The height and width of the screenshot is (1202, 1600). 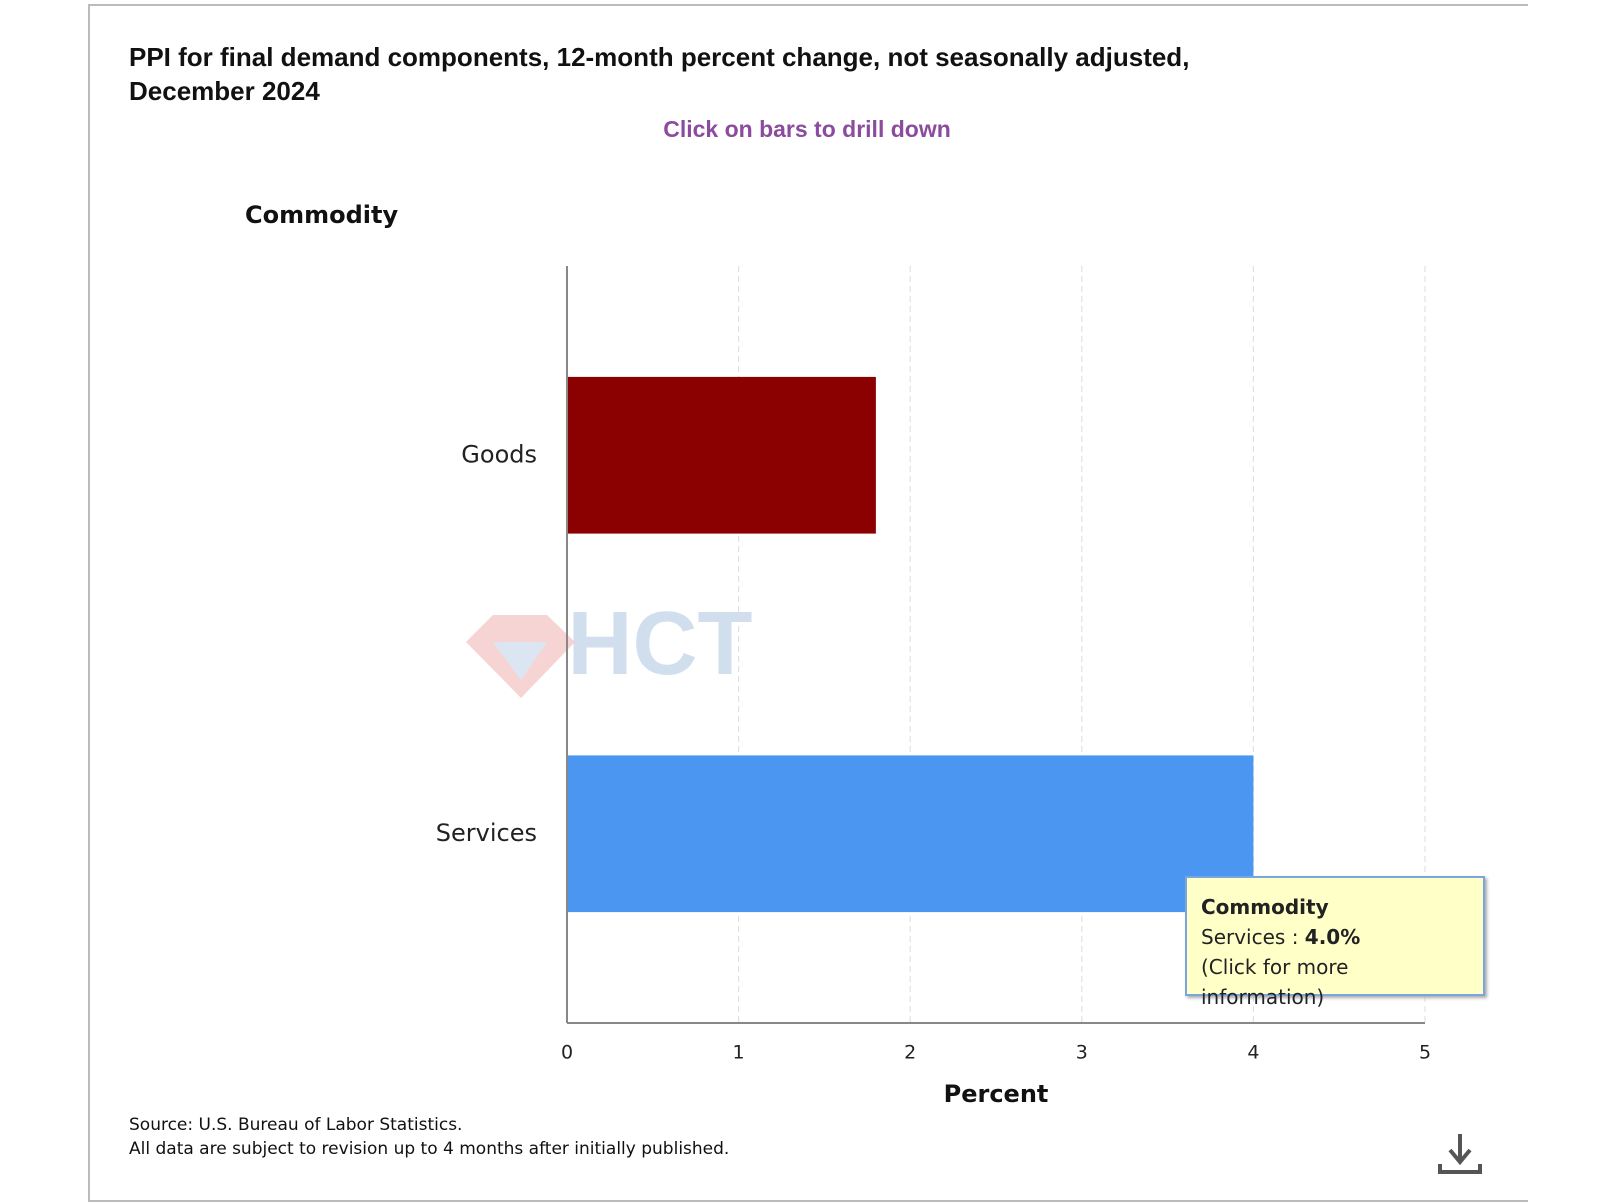 I want to click on y-axis-label: Commodity, so click(x=321, y=215).